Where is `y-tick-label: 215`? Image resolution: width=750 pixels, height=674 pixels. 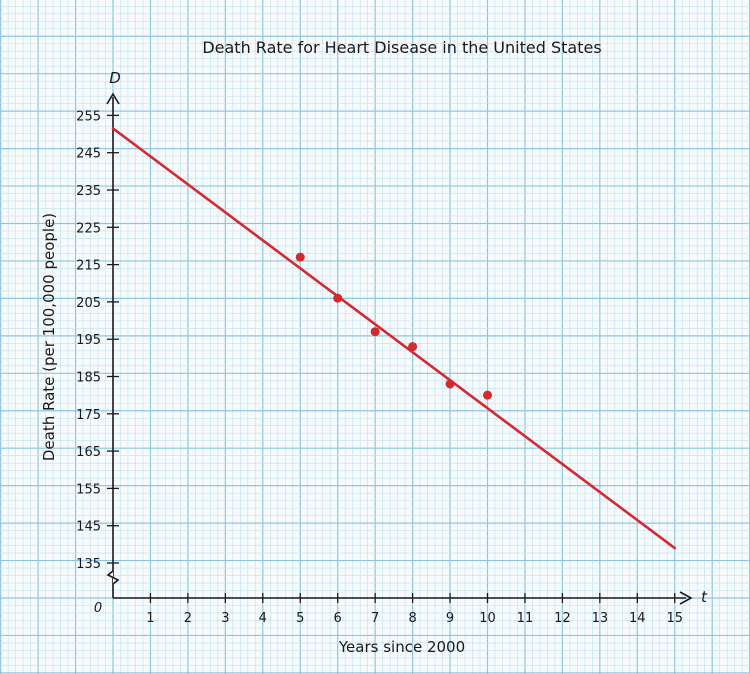 y-tick-label: 215 is located at coordinates (88, 266).